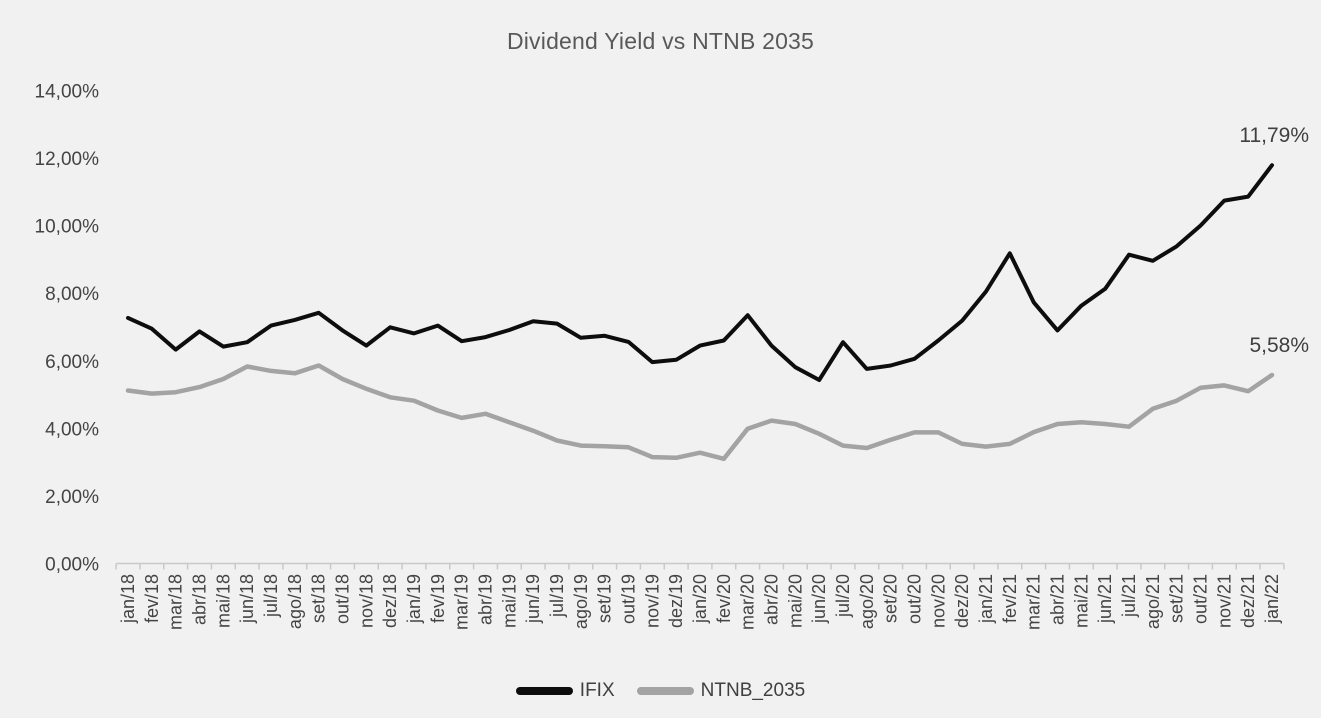 The image size is (1321, 718). I want to click on y-axis-label: 14,00%, so click(67, 92).